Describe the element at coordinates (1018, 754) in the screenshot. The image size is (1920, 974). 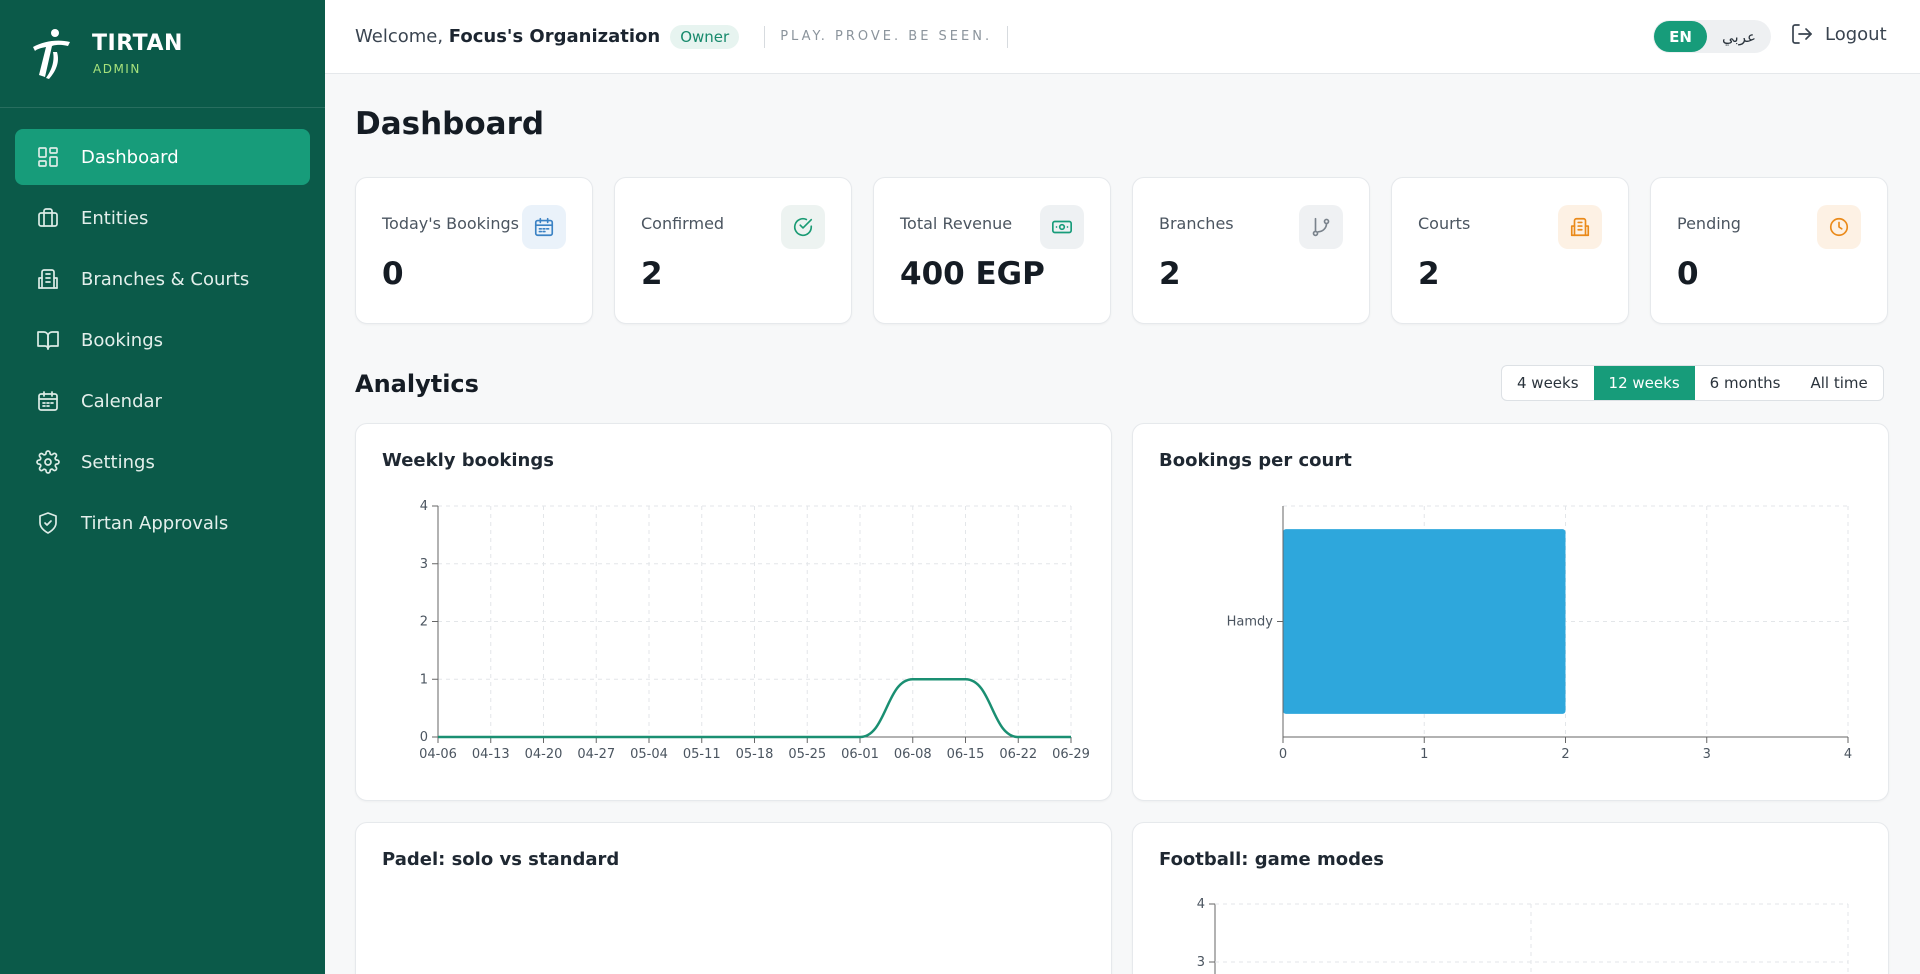
I see `x-tick-label: 06-22` at that location.